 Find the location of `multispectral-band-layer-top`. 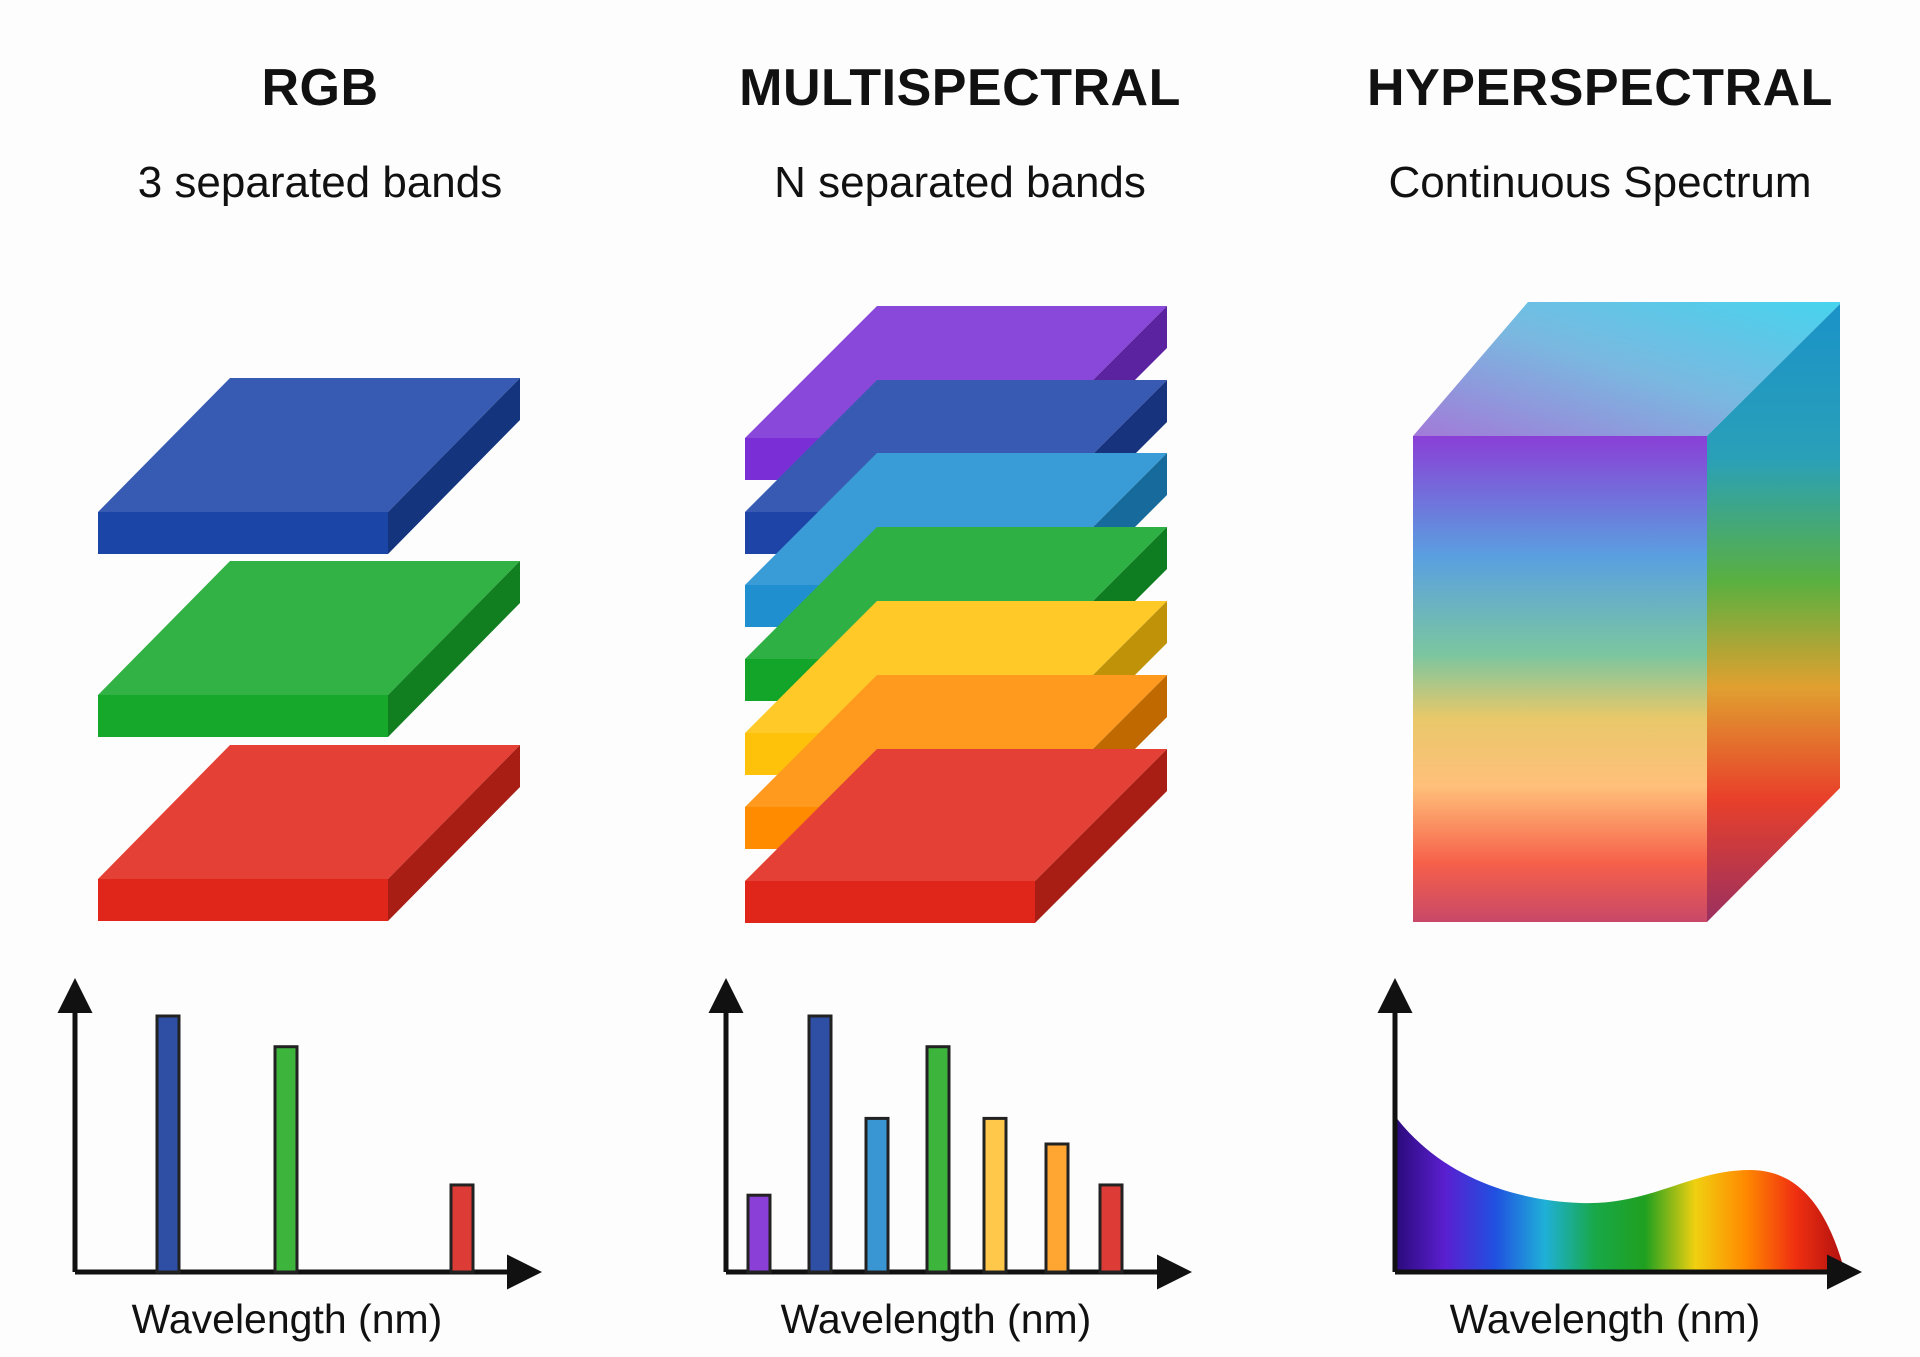

multispectral-band-layer-top is located at coordinates (956, 815).